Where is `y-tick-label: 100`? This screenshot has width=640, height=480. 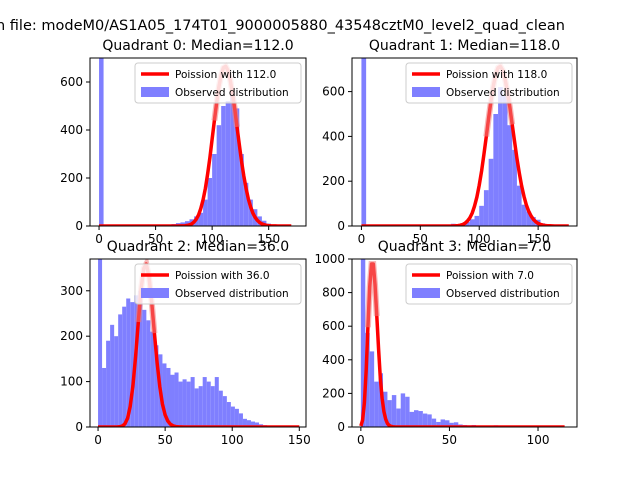 y-tick-label: 100 is located at coordinates (71, 382).